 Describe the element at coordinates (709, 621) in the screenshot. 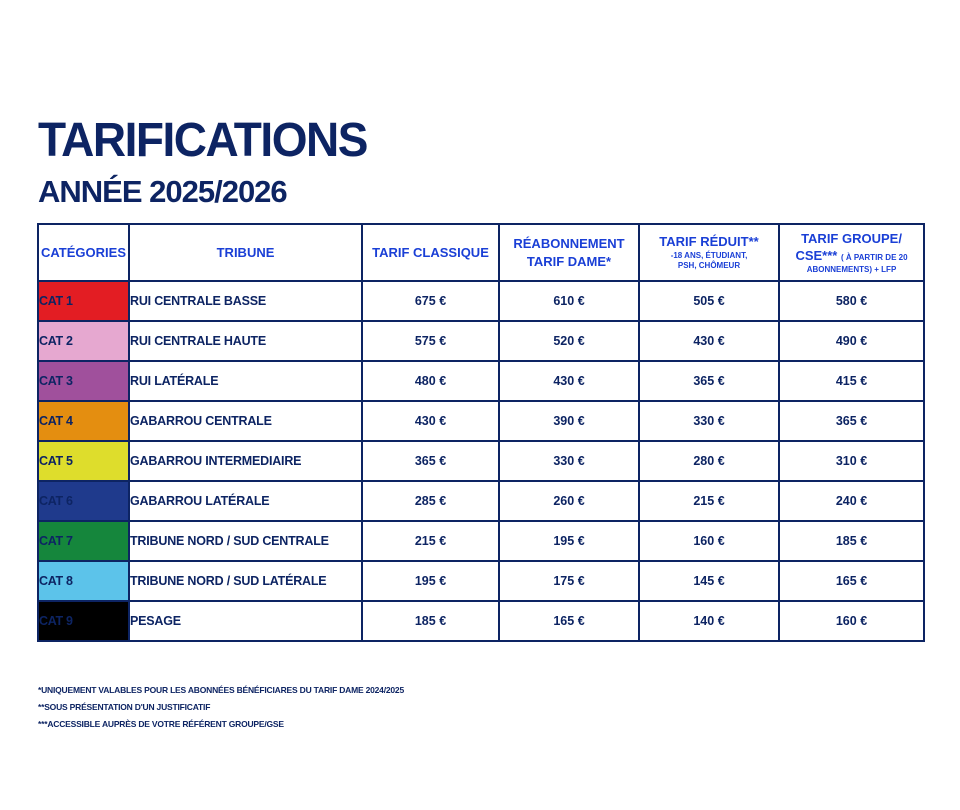

I see `tarif-reduit-cell: 140 €` at that location.